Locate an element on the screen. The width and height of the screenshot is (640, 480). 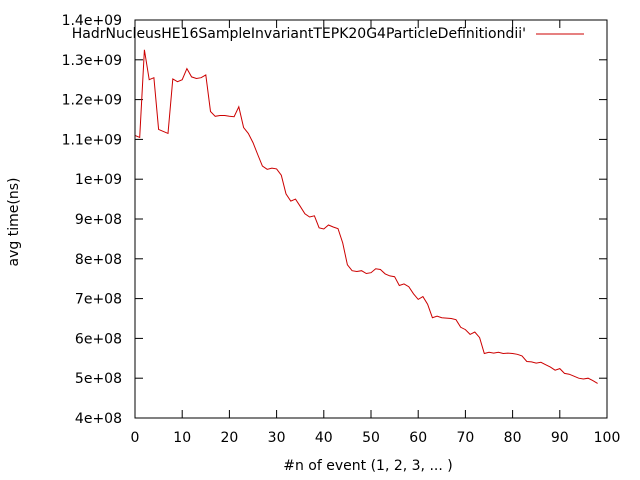
y-tick-label: 1.4e+09 is located at coordinates (92, 21).